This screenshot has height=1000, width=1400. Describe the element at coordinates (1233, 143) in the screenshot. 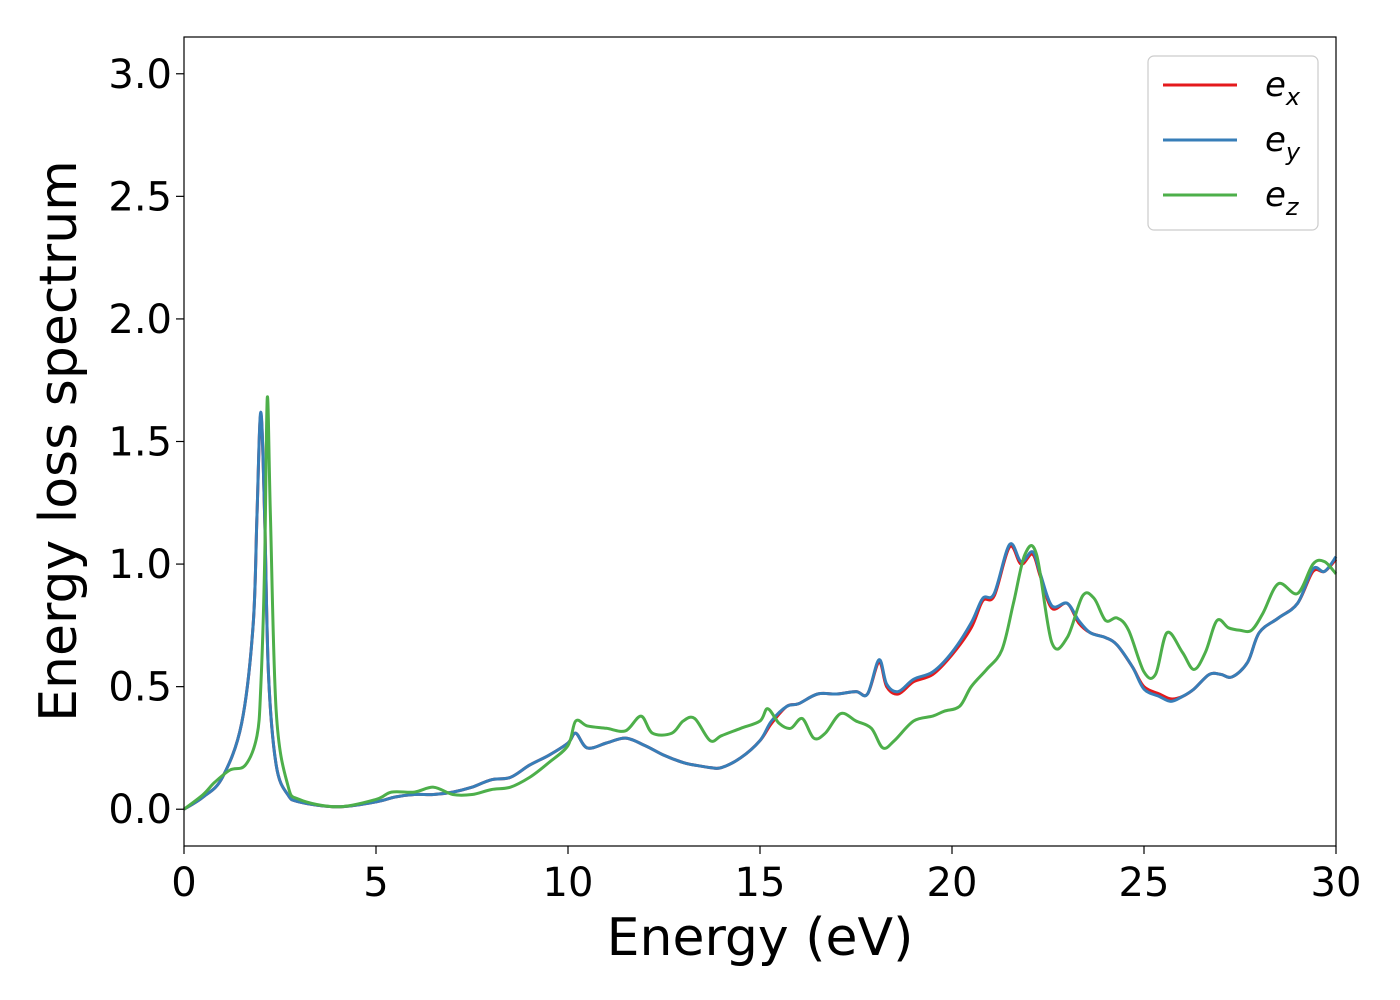

I see `legend-box` at that location.